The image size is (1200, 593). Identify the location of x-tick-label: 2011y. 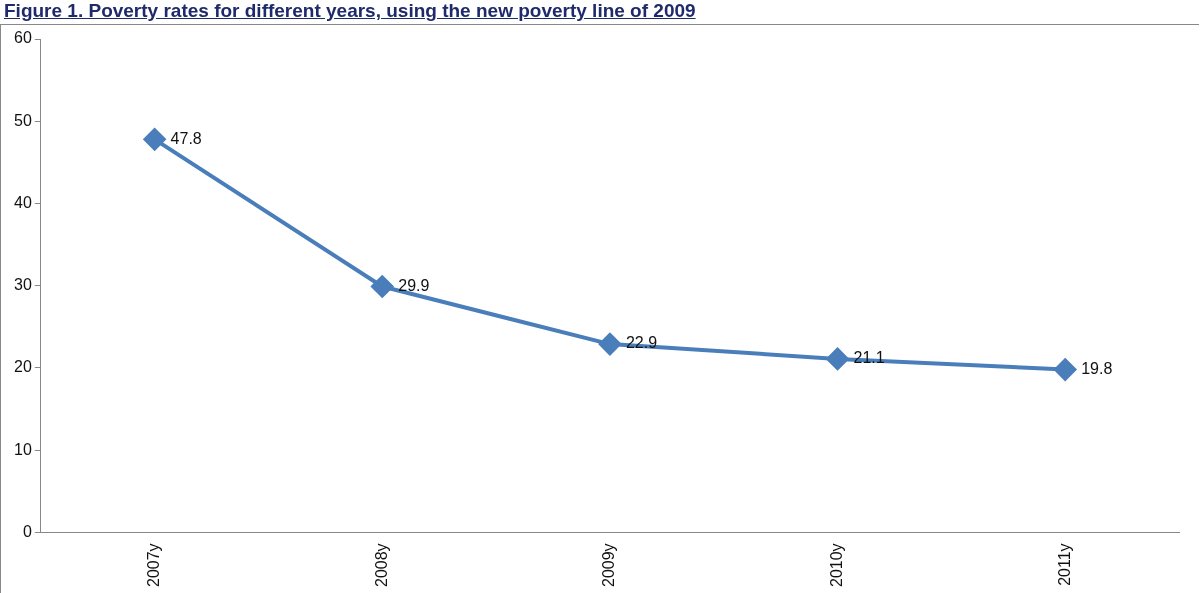
(1064, 564).